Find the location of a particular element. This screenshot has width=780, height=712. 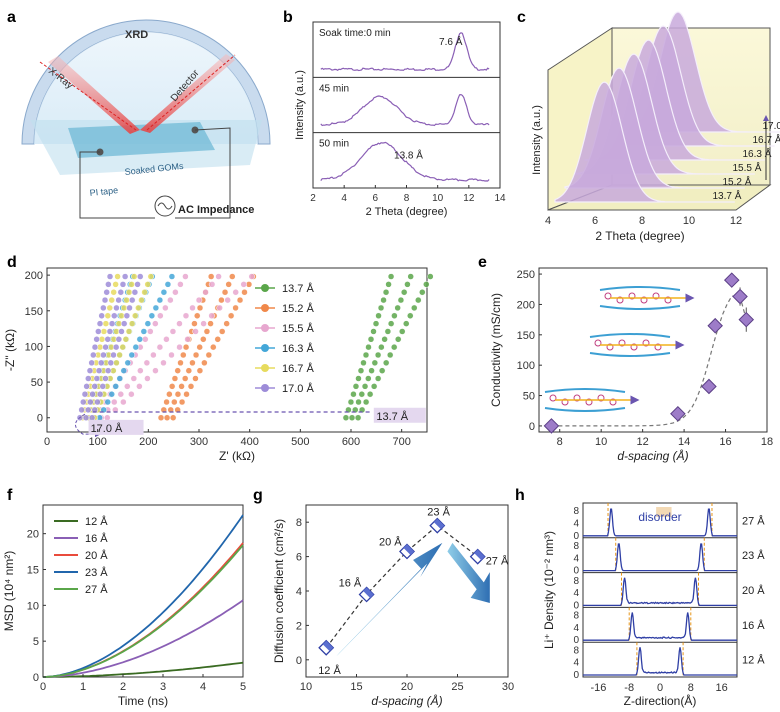

x-tick-label: 3 is located at coordinates (163, 687).